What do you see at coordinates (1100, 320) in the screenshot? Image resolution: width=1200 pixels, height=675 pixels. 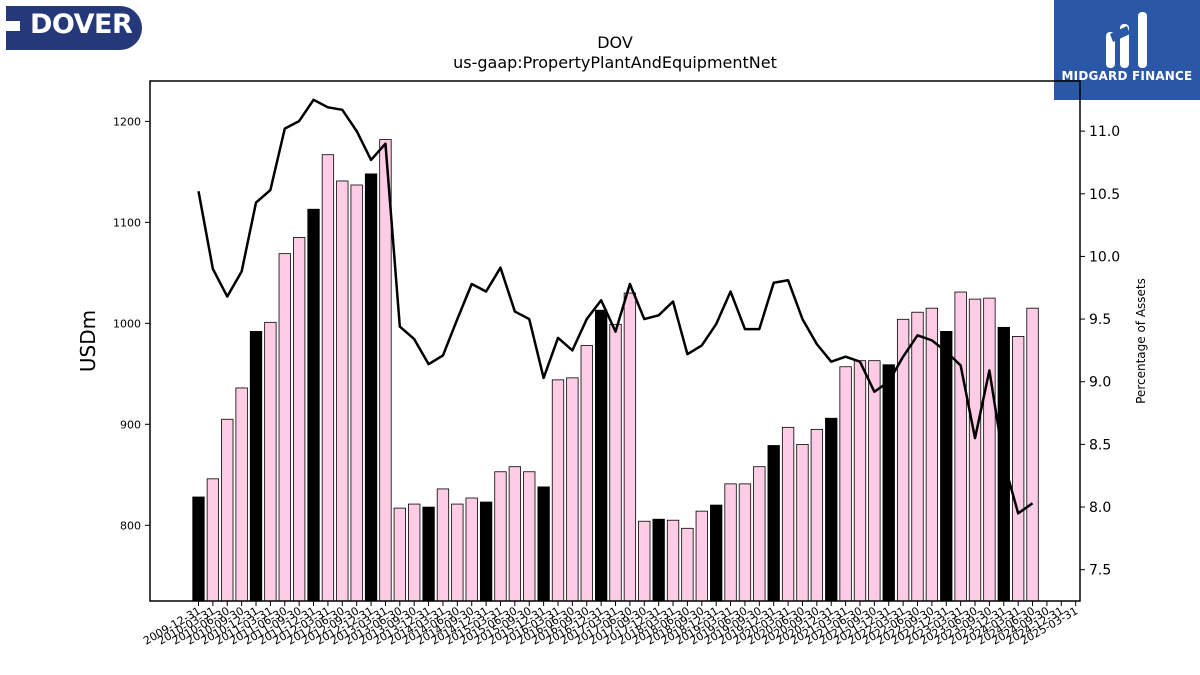 I see `y2-tick-label: 9.5` at bounding box center [1100, 320].